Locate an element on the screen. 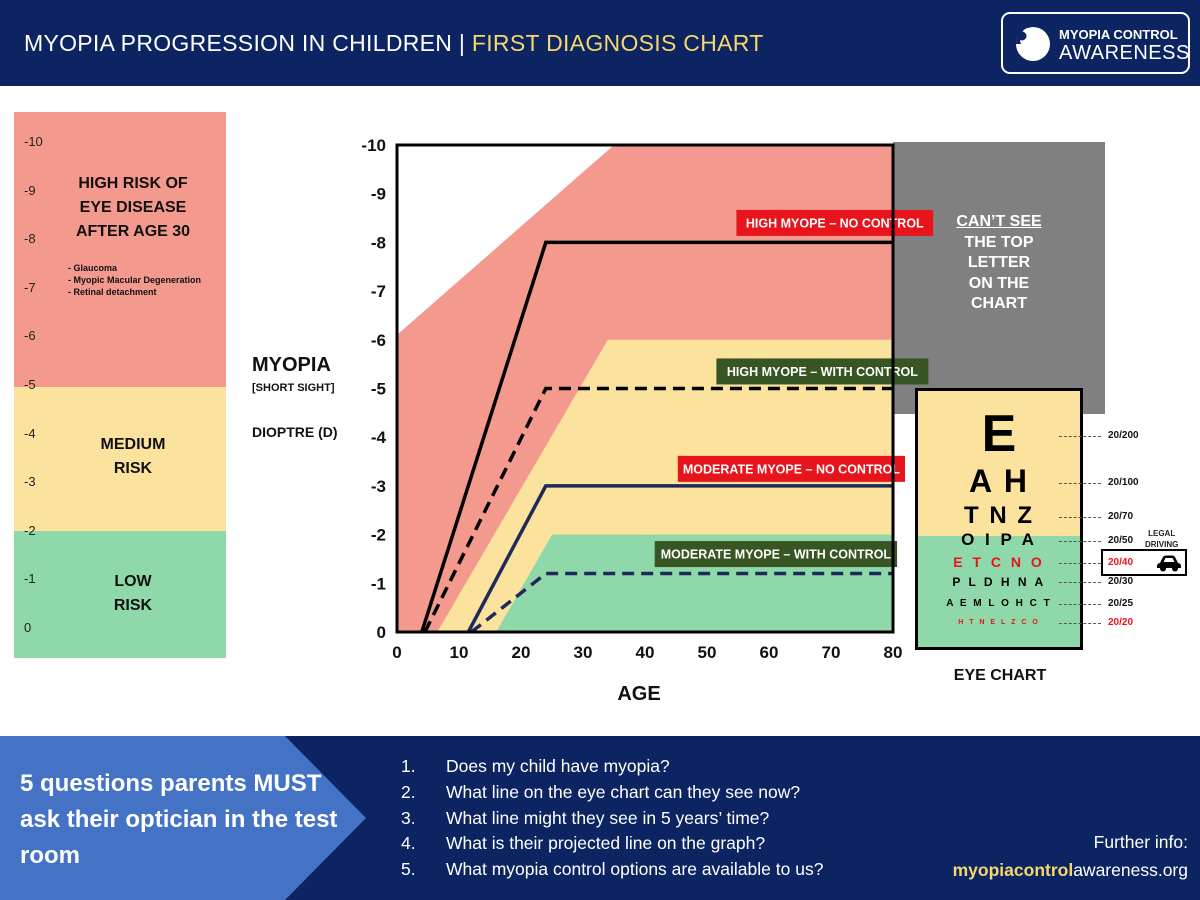  y-tick-label: -10 is located at coordinates (373, 145).